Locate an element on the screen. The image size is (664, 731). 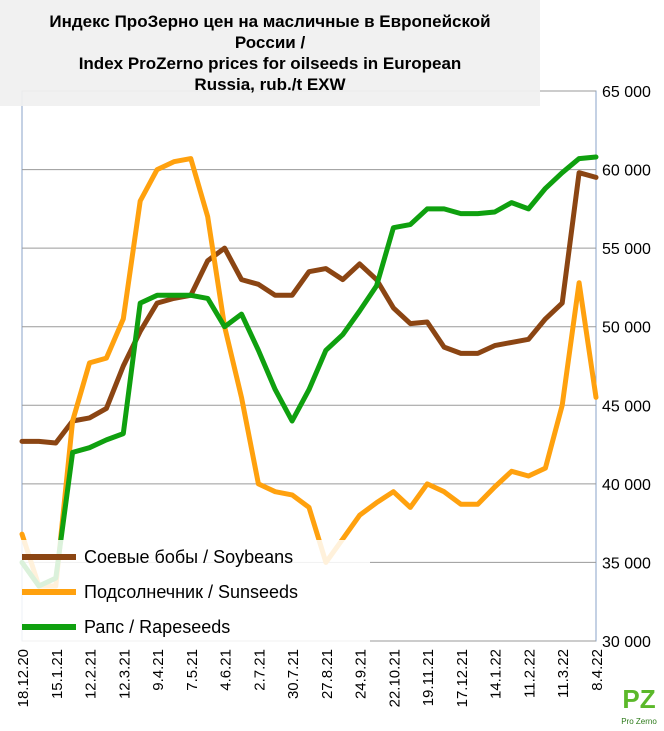
logo: PZ Pro Zerno is located at coordinates (639, 706).